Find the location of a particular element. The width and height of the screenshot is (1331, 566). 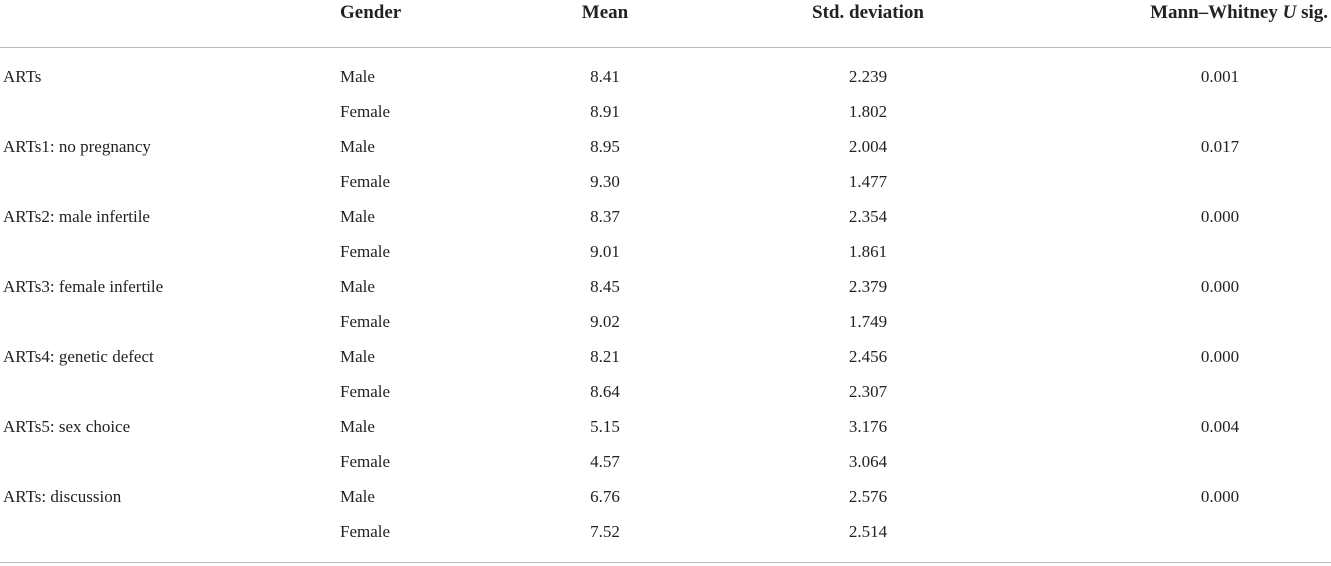

mean-cell: 8.37 is located at coordinates (605, 216).